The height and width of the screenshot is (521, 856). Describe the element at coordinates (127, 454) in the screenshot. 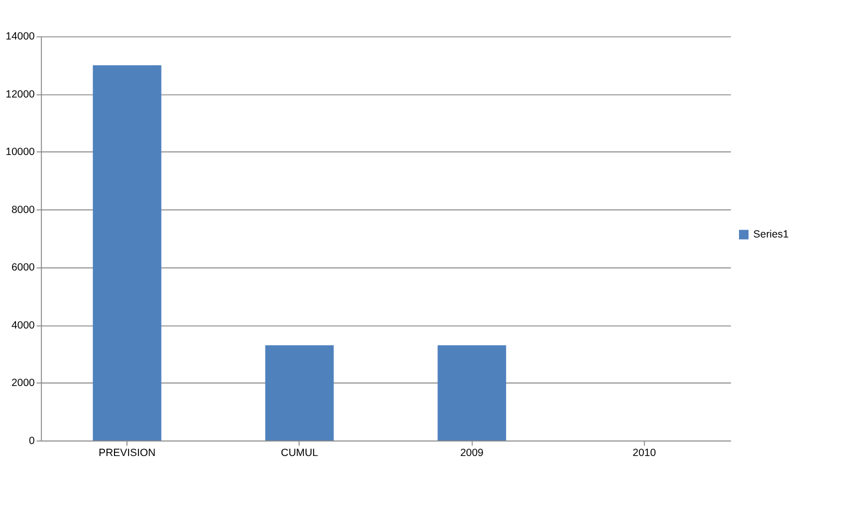

I see `x-tick-label: PREVISION` at that location.